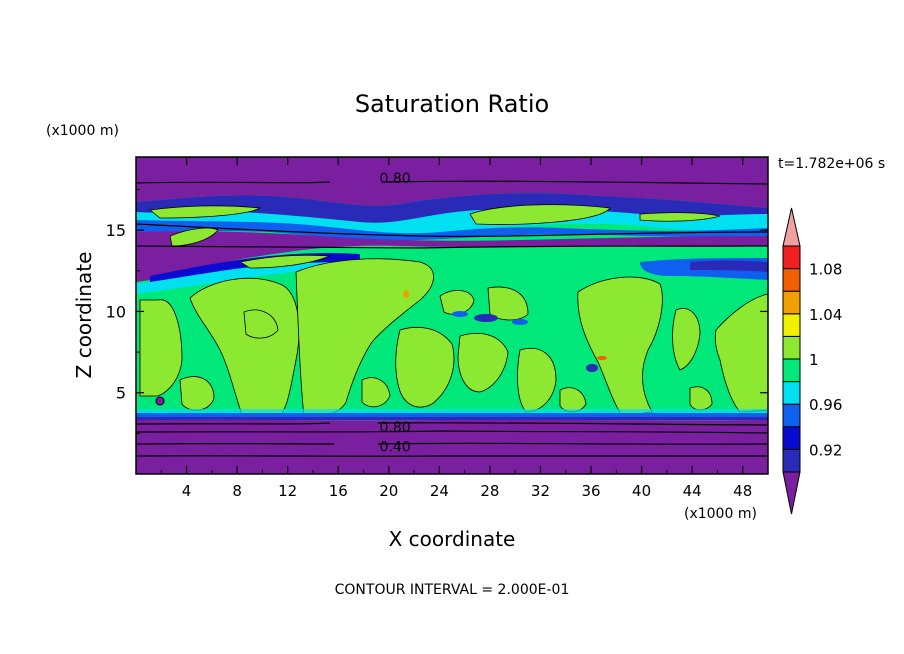  I want to click on right-purple-patch, so click(729, 266).